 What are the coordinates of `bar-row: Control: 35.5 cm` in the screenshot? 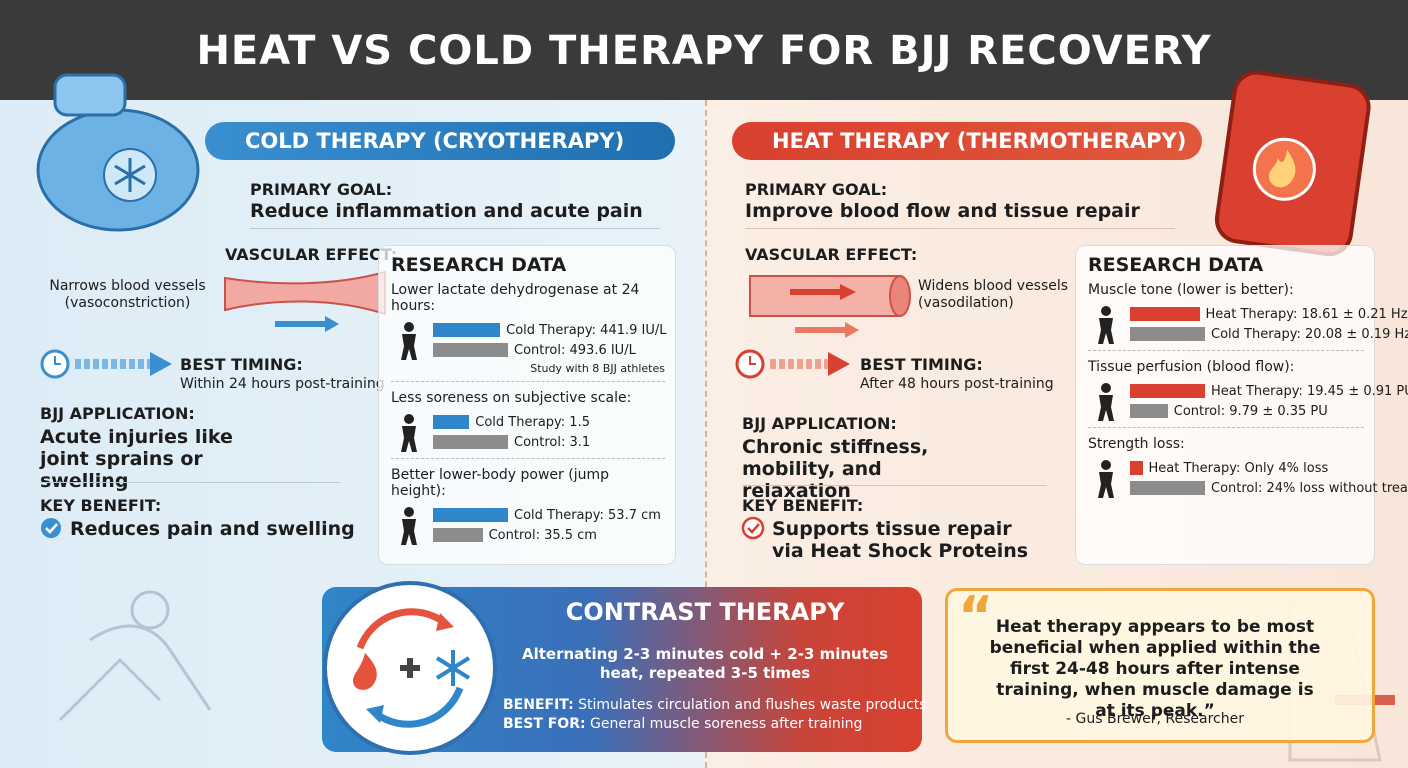 It's located at (547, 535).